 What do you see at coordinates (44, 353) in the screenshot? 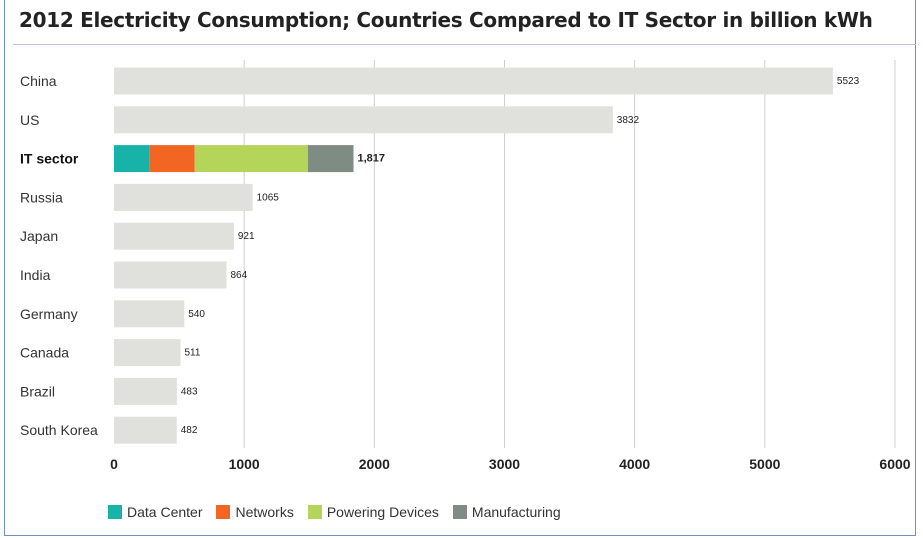
I see `category-label-canada: Canada` at bounding box center [44, 353].